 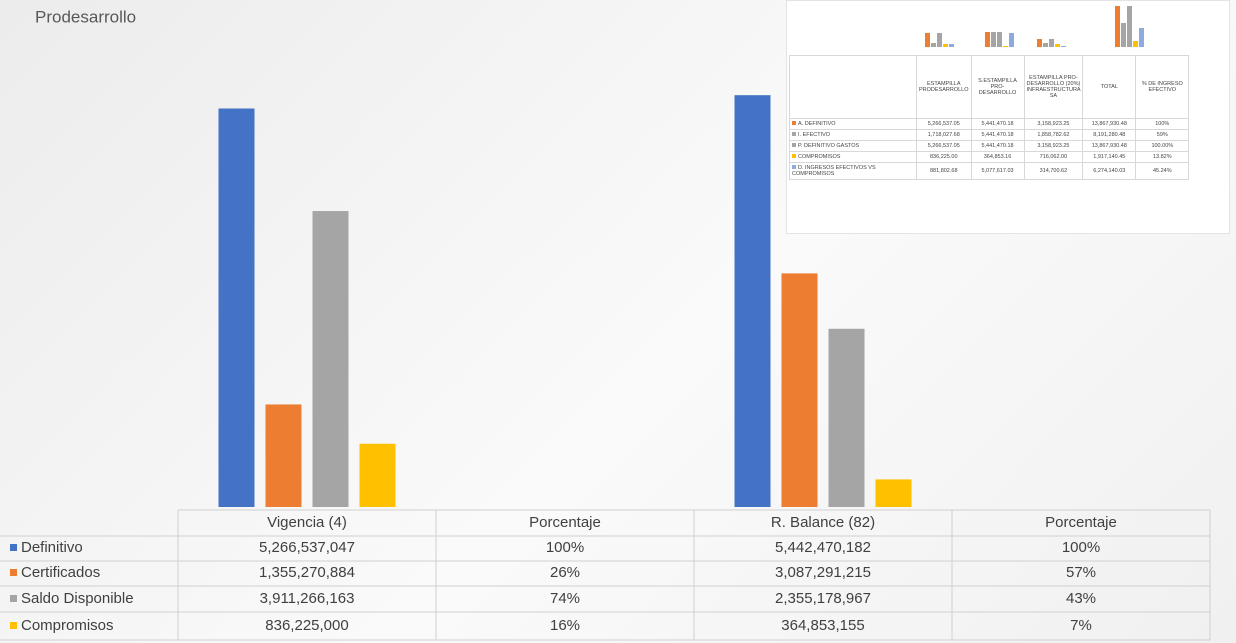 What do you see at coordinates (819, 157) in the screenshot?
I see `inset-row-text: COMPROMISOS` at bounding box center [819, 157].